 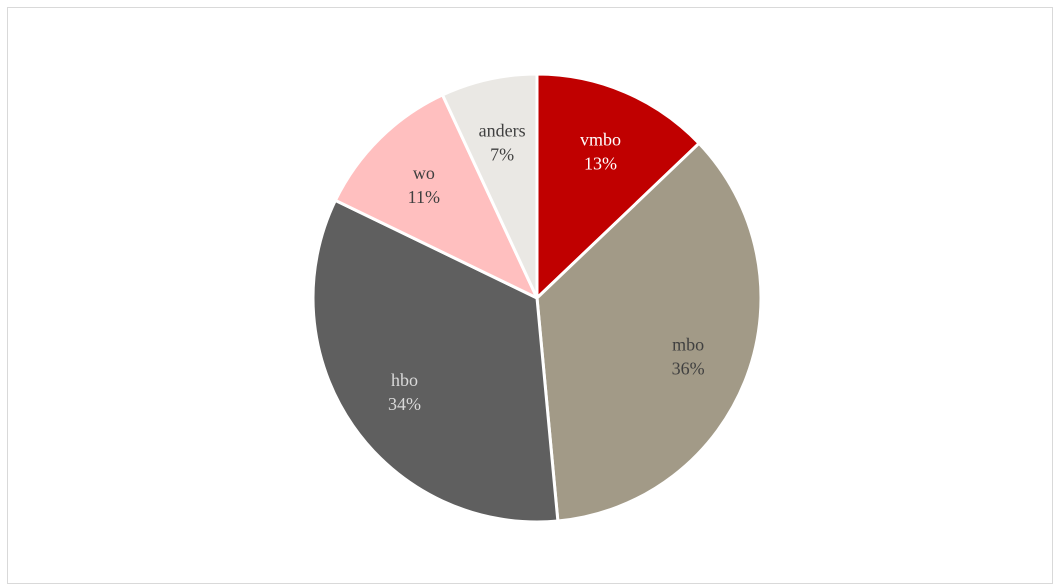 What do you see at coordinates (502, 155) in the screenshot?
I see `slice-value-anders: 7%` at bounding box center [502, 155].